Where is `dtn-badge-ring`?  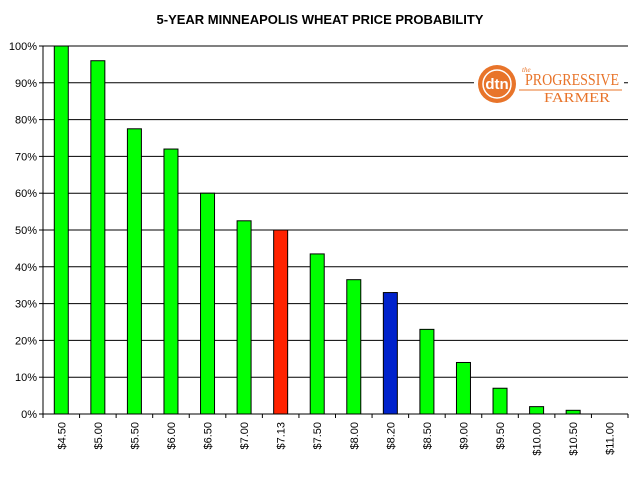 dtn-badge-ring is located at coordinates (497, 84).